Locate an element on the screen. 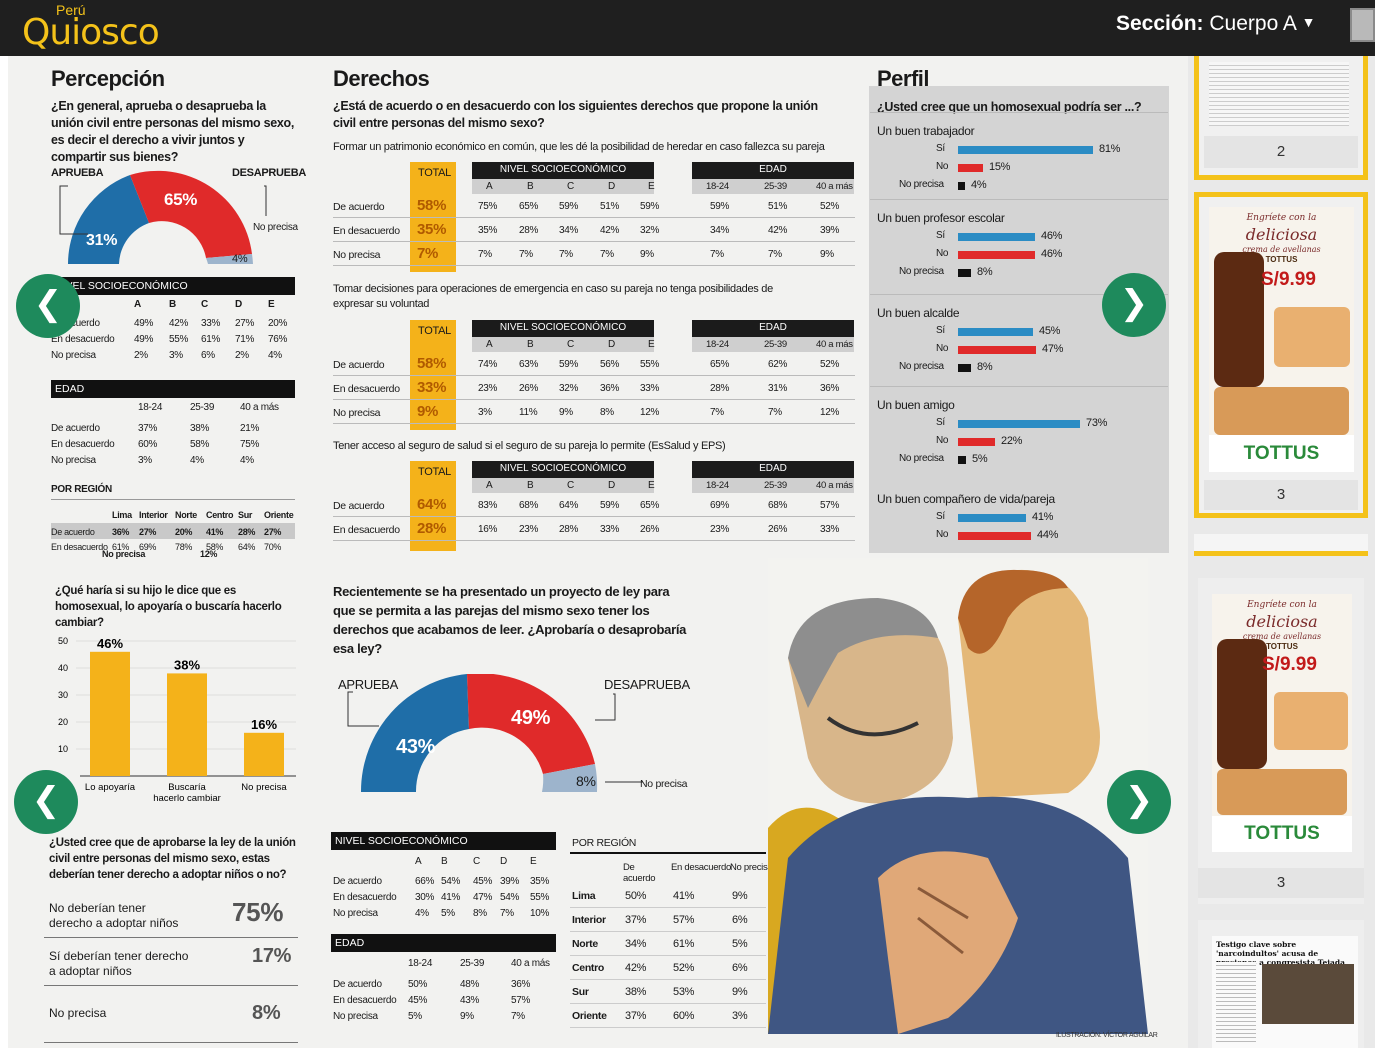 The image size is (1375, 1048). table-cell: 75% is located at coordinates (488, 206).